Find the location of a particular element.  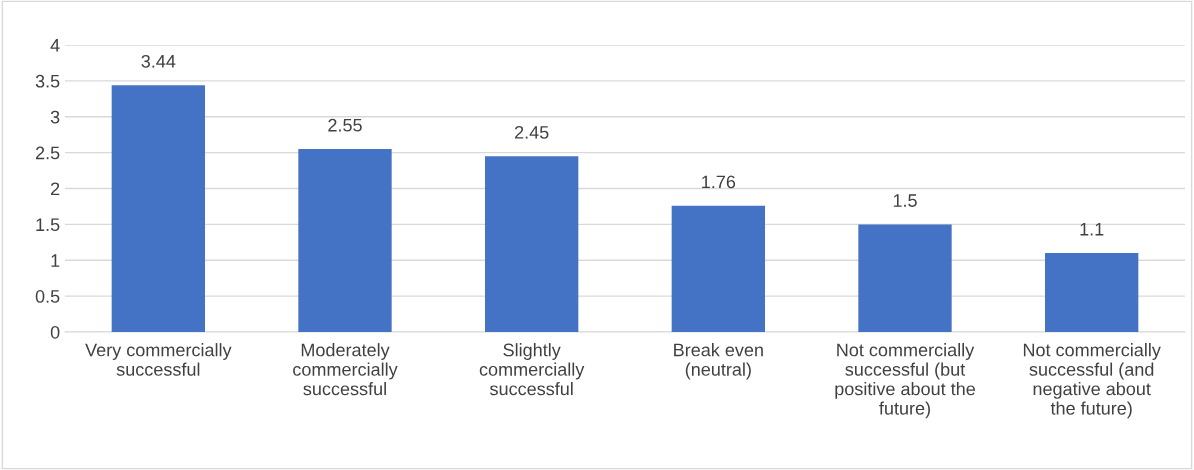

y-tick-label: 2 is located at coordinates (55, 189).